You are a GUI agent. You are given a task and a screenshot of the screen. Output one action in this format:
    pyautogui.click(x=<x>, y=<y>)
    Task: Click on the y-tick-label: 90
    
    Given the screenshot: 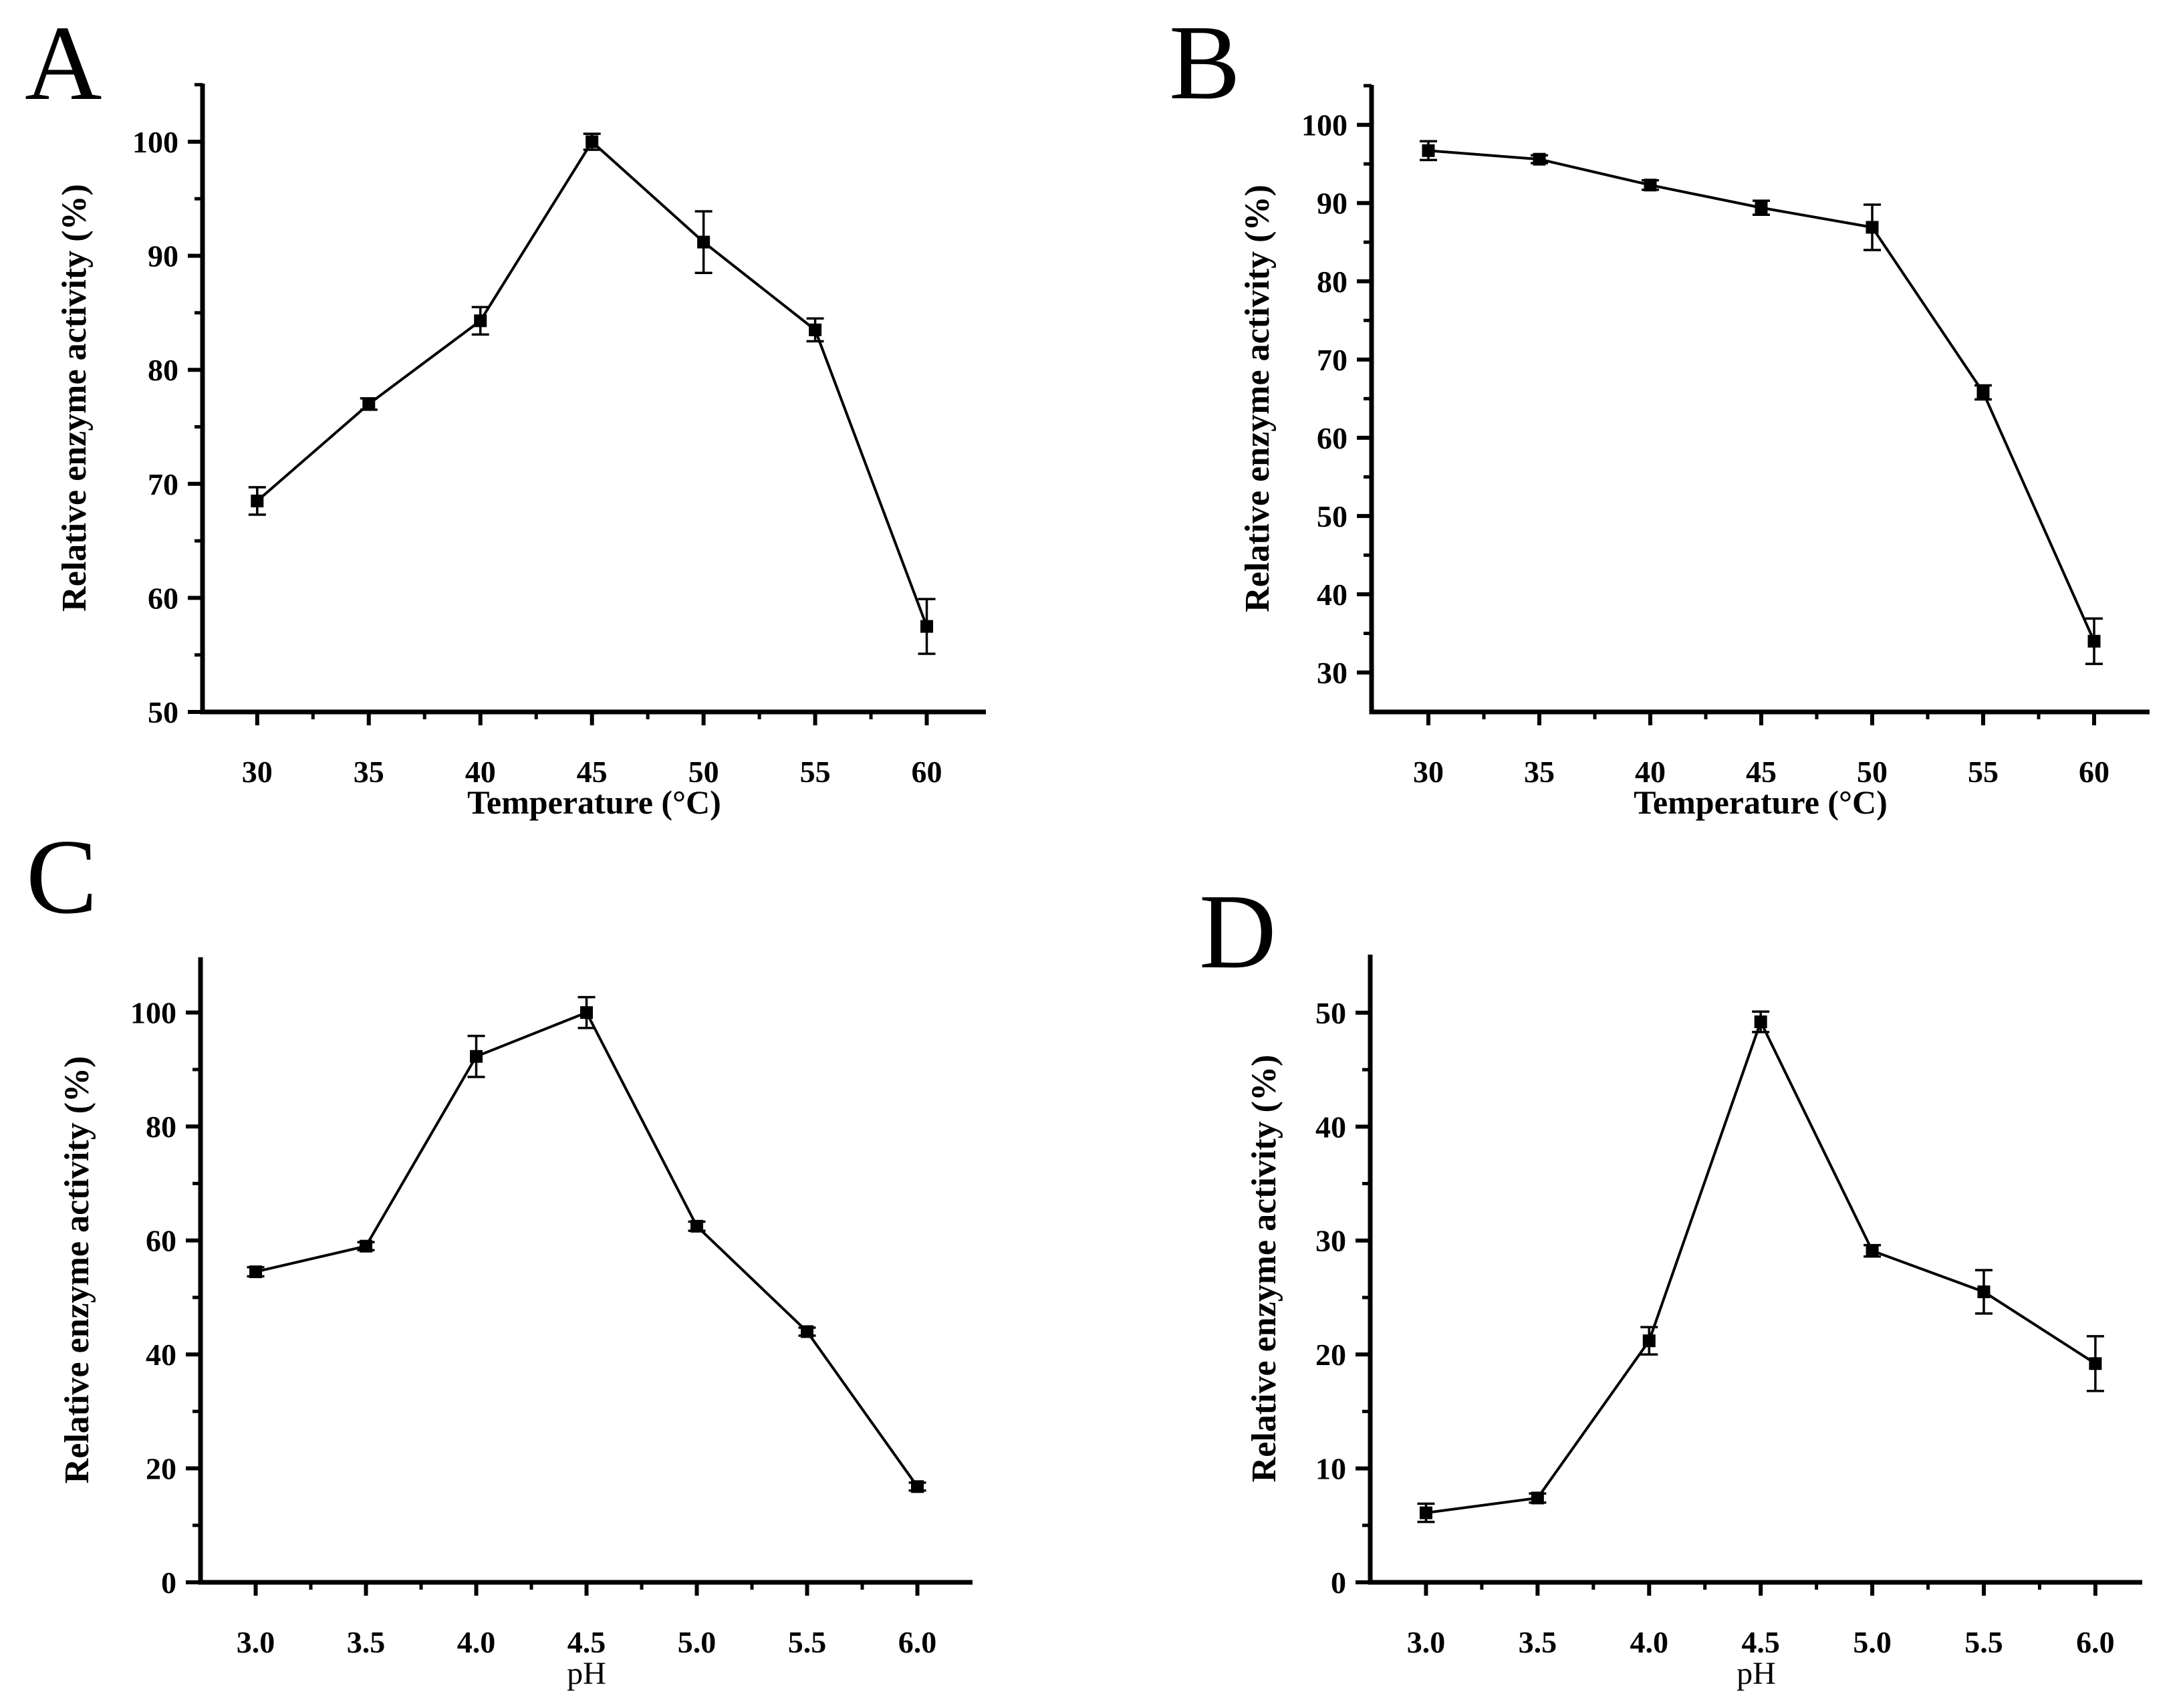 What is the action you would take?
    pyautogui.click(x=1332, y=204)
    